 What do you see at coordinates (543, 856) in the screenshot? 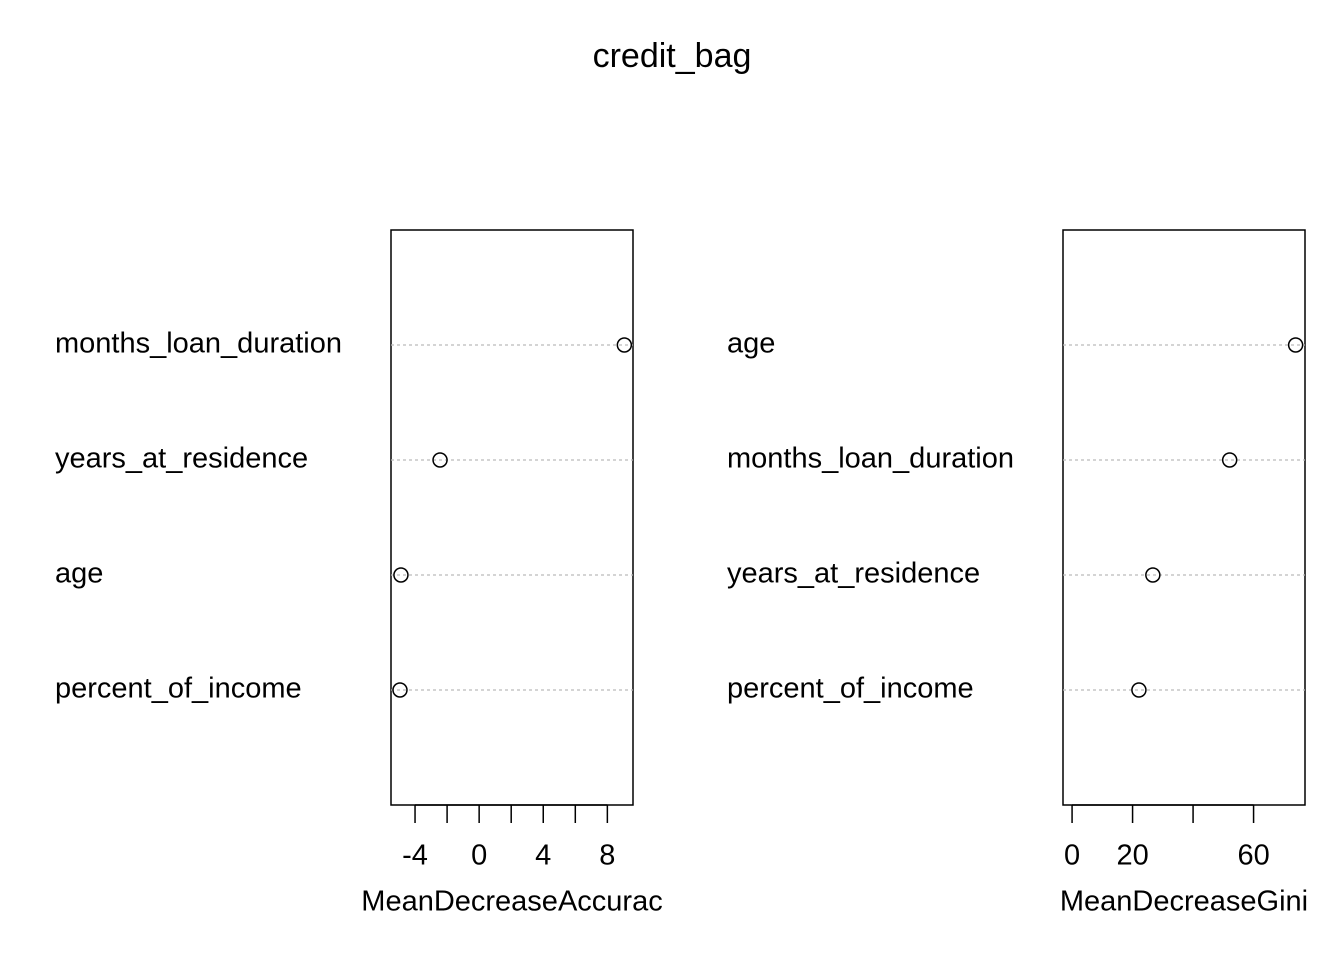
I see `x-tick-label: 4` at bounding box center [543, 856].